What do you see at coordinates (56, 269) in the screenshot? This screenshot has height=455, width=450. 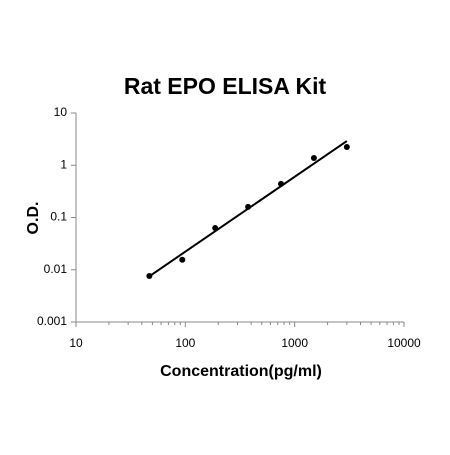 I see `y-tick-label: 0.01` at bounding box center [56, 269].